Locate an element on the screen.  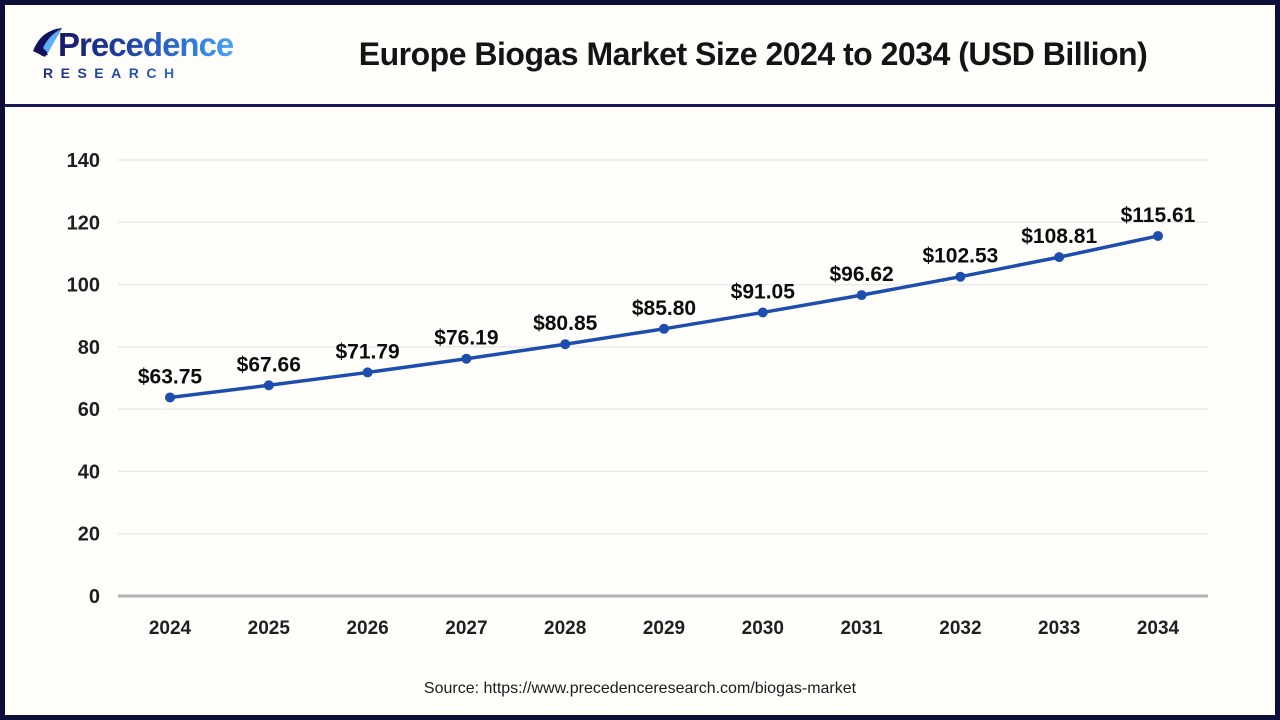
data-point-label: $67.66 is located at coordinates (269, 364).